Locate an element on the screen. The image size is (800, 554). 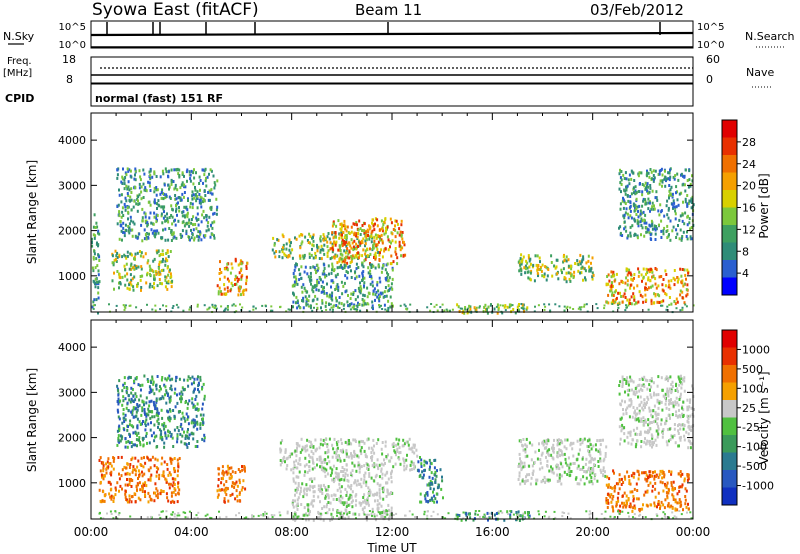
freq-label: Freq. is located at coordinates (19, 61).